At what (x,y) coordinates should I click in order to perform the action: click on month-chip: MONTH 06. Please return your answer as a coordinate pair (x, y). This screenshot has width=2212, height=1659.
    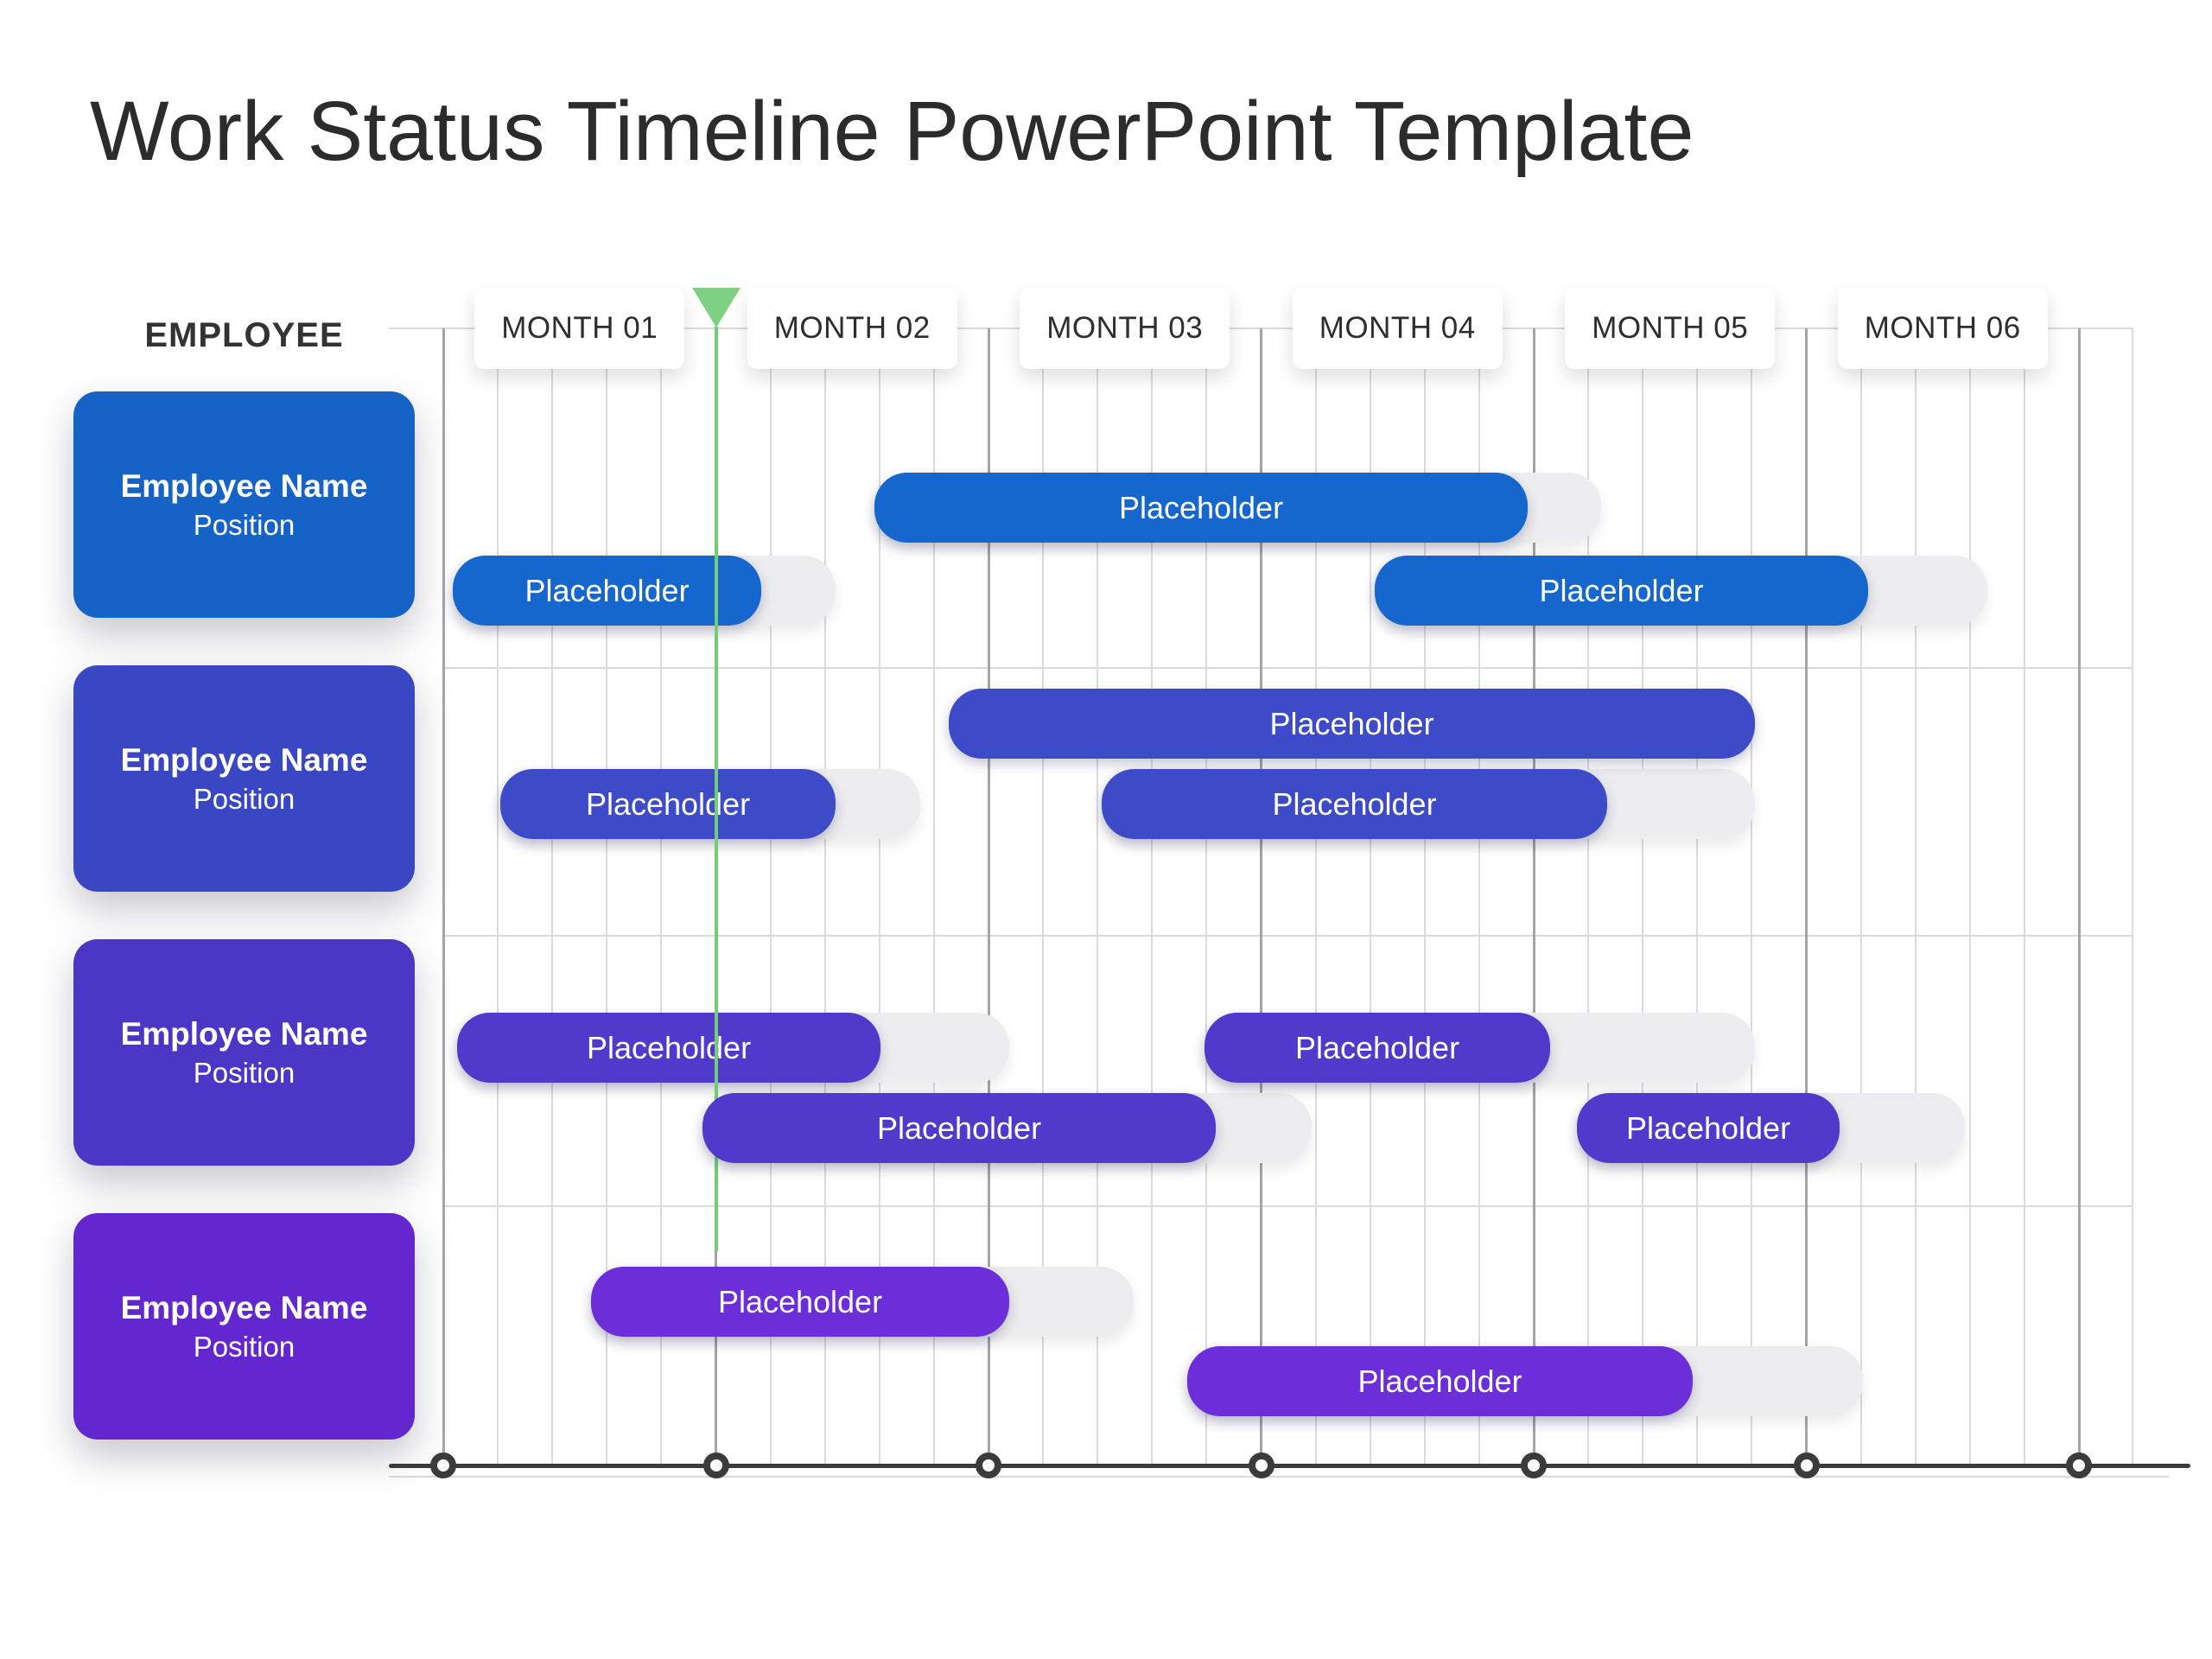
    Looking at the image, I should click on (1943, 328).